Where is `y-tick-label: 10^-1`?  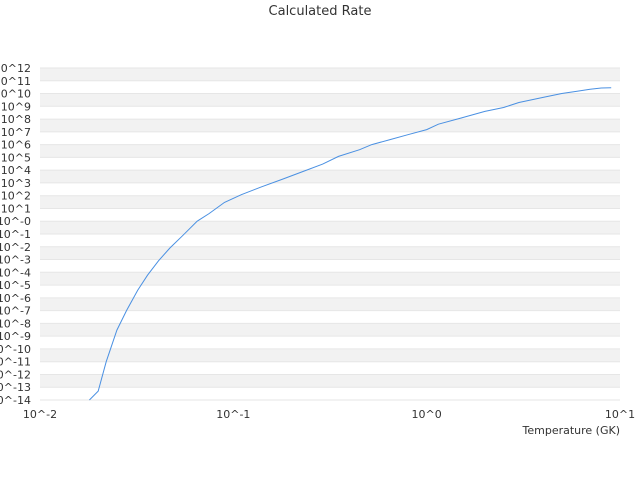 y-tick-label: 10^-1 is located at coordinates (15, 234).